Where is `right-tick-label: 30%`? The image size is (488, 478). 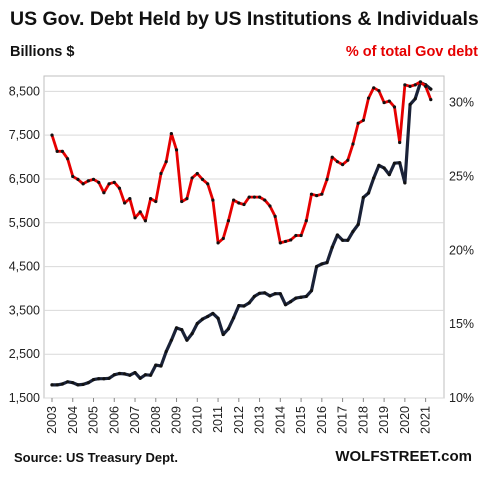
right-tick-label: 30% is located at coordinates (461, 103).